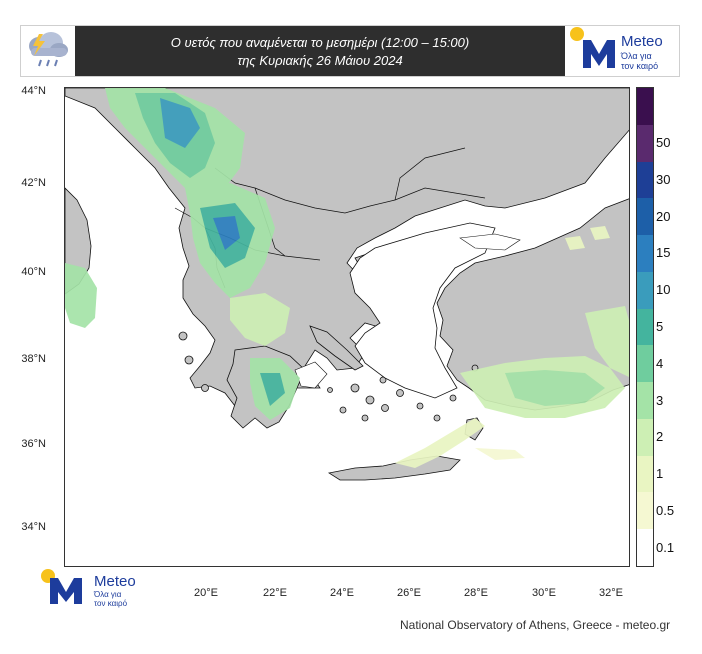  I want to click on legend-level-label: 5, so click(660, 326).